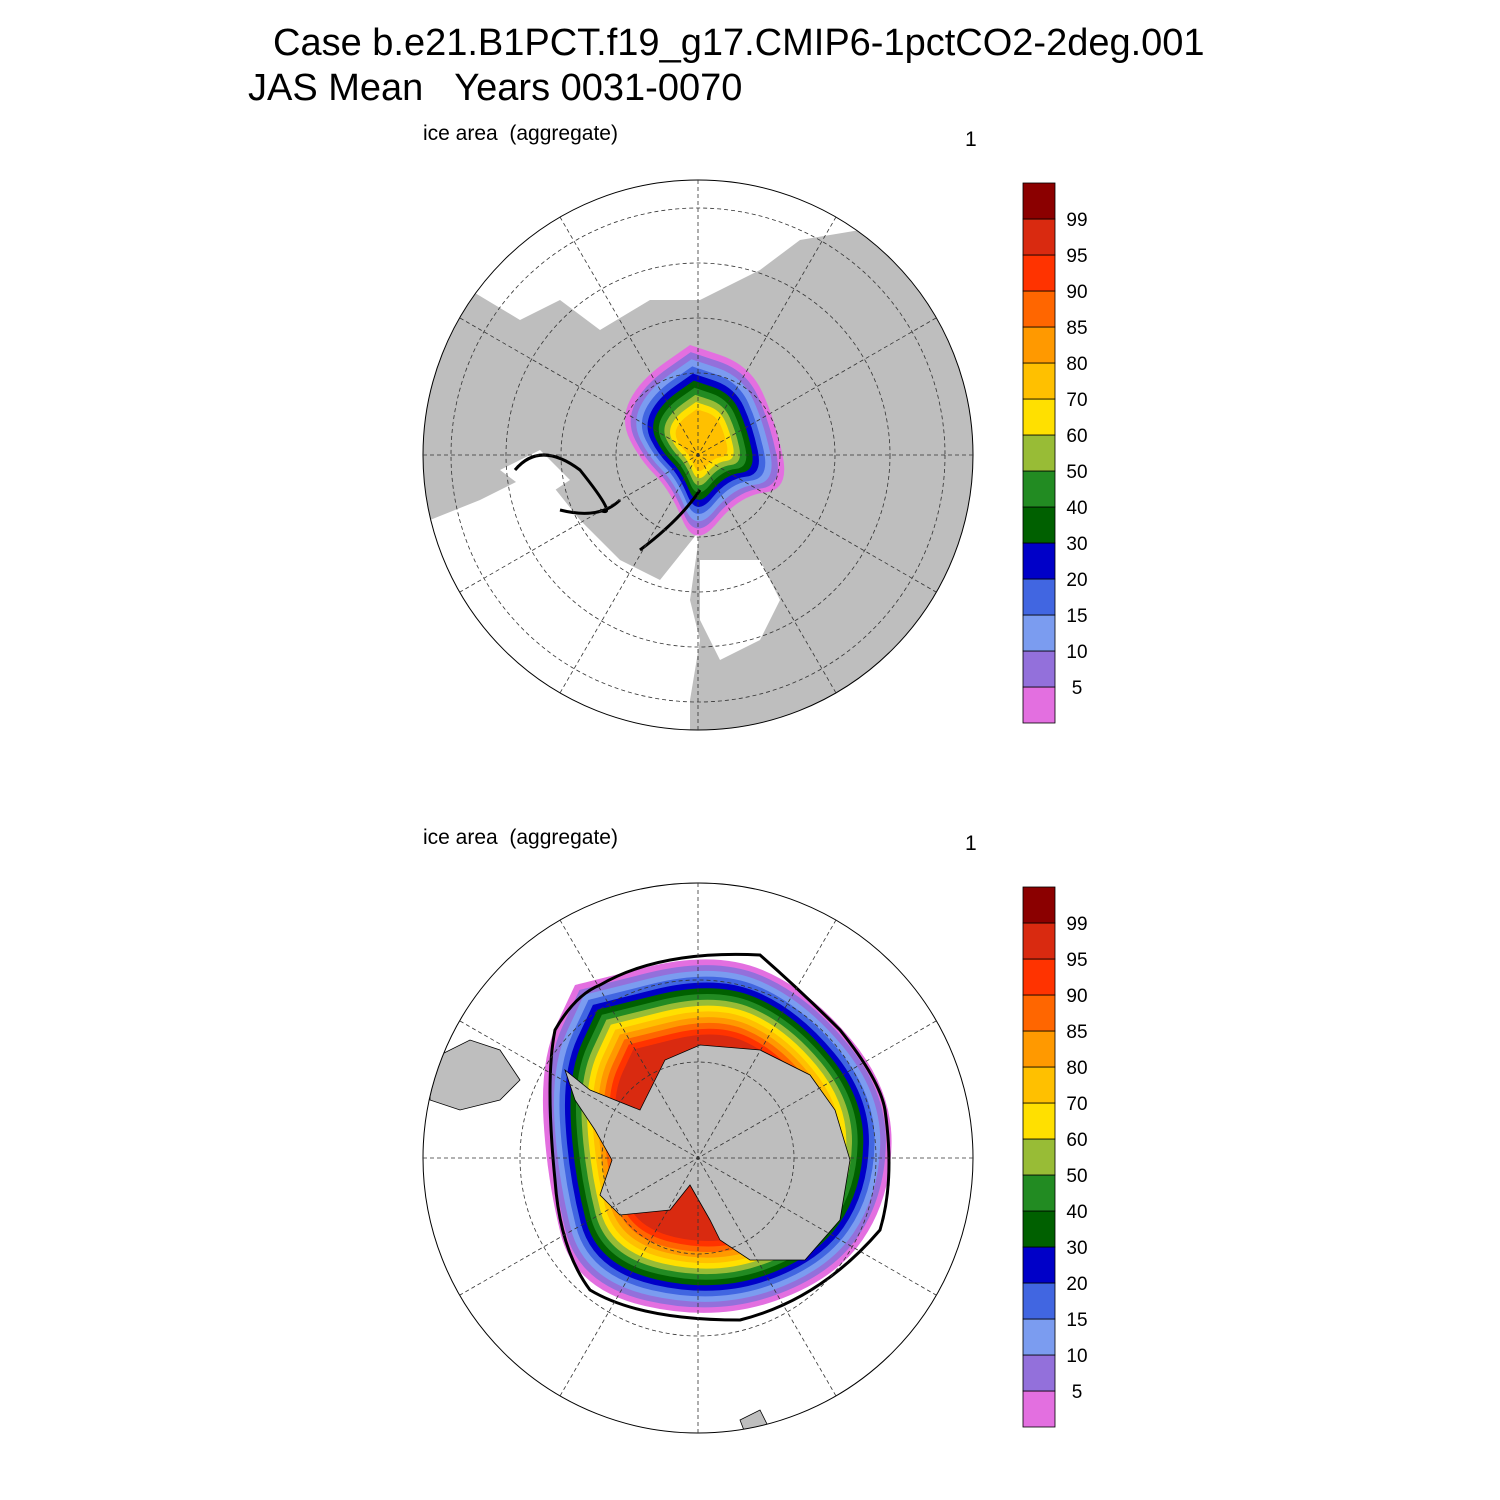  I want to click on subtitle: JAS Mean Years 0031-0070, so click(495, 88).